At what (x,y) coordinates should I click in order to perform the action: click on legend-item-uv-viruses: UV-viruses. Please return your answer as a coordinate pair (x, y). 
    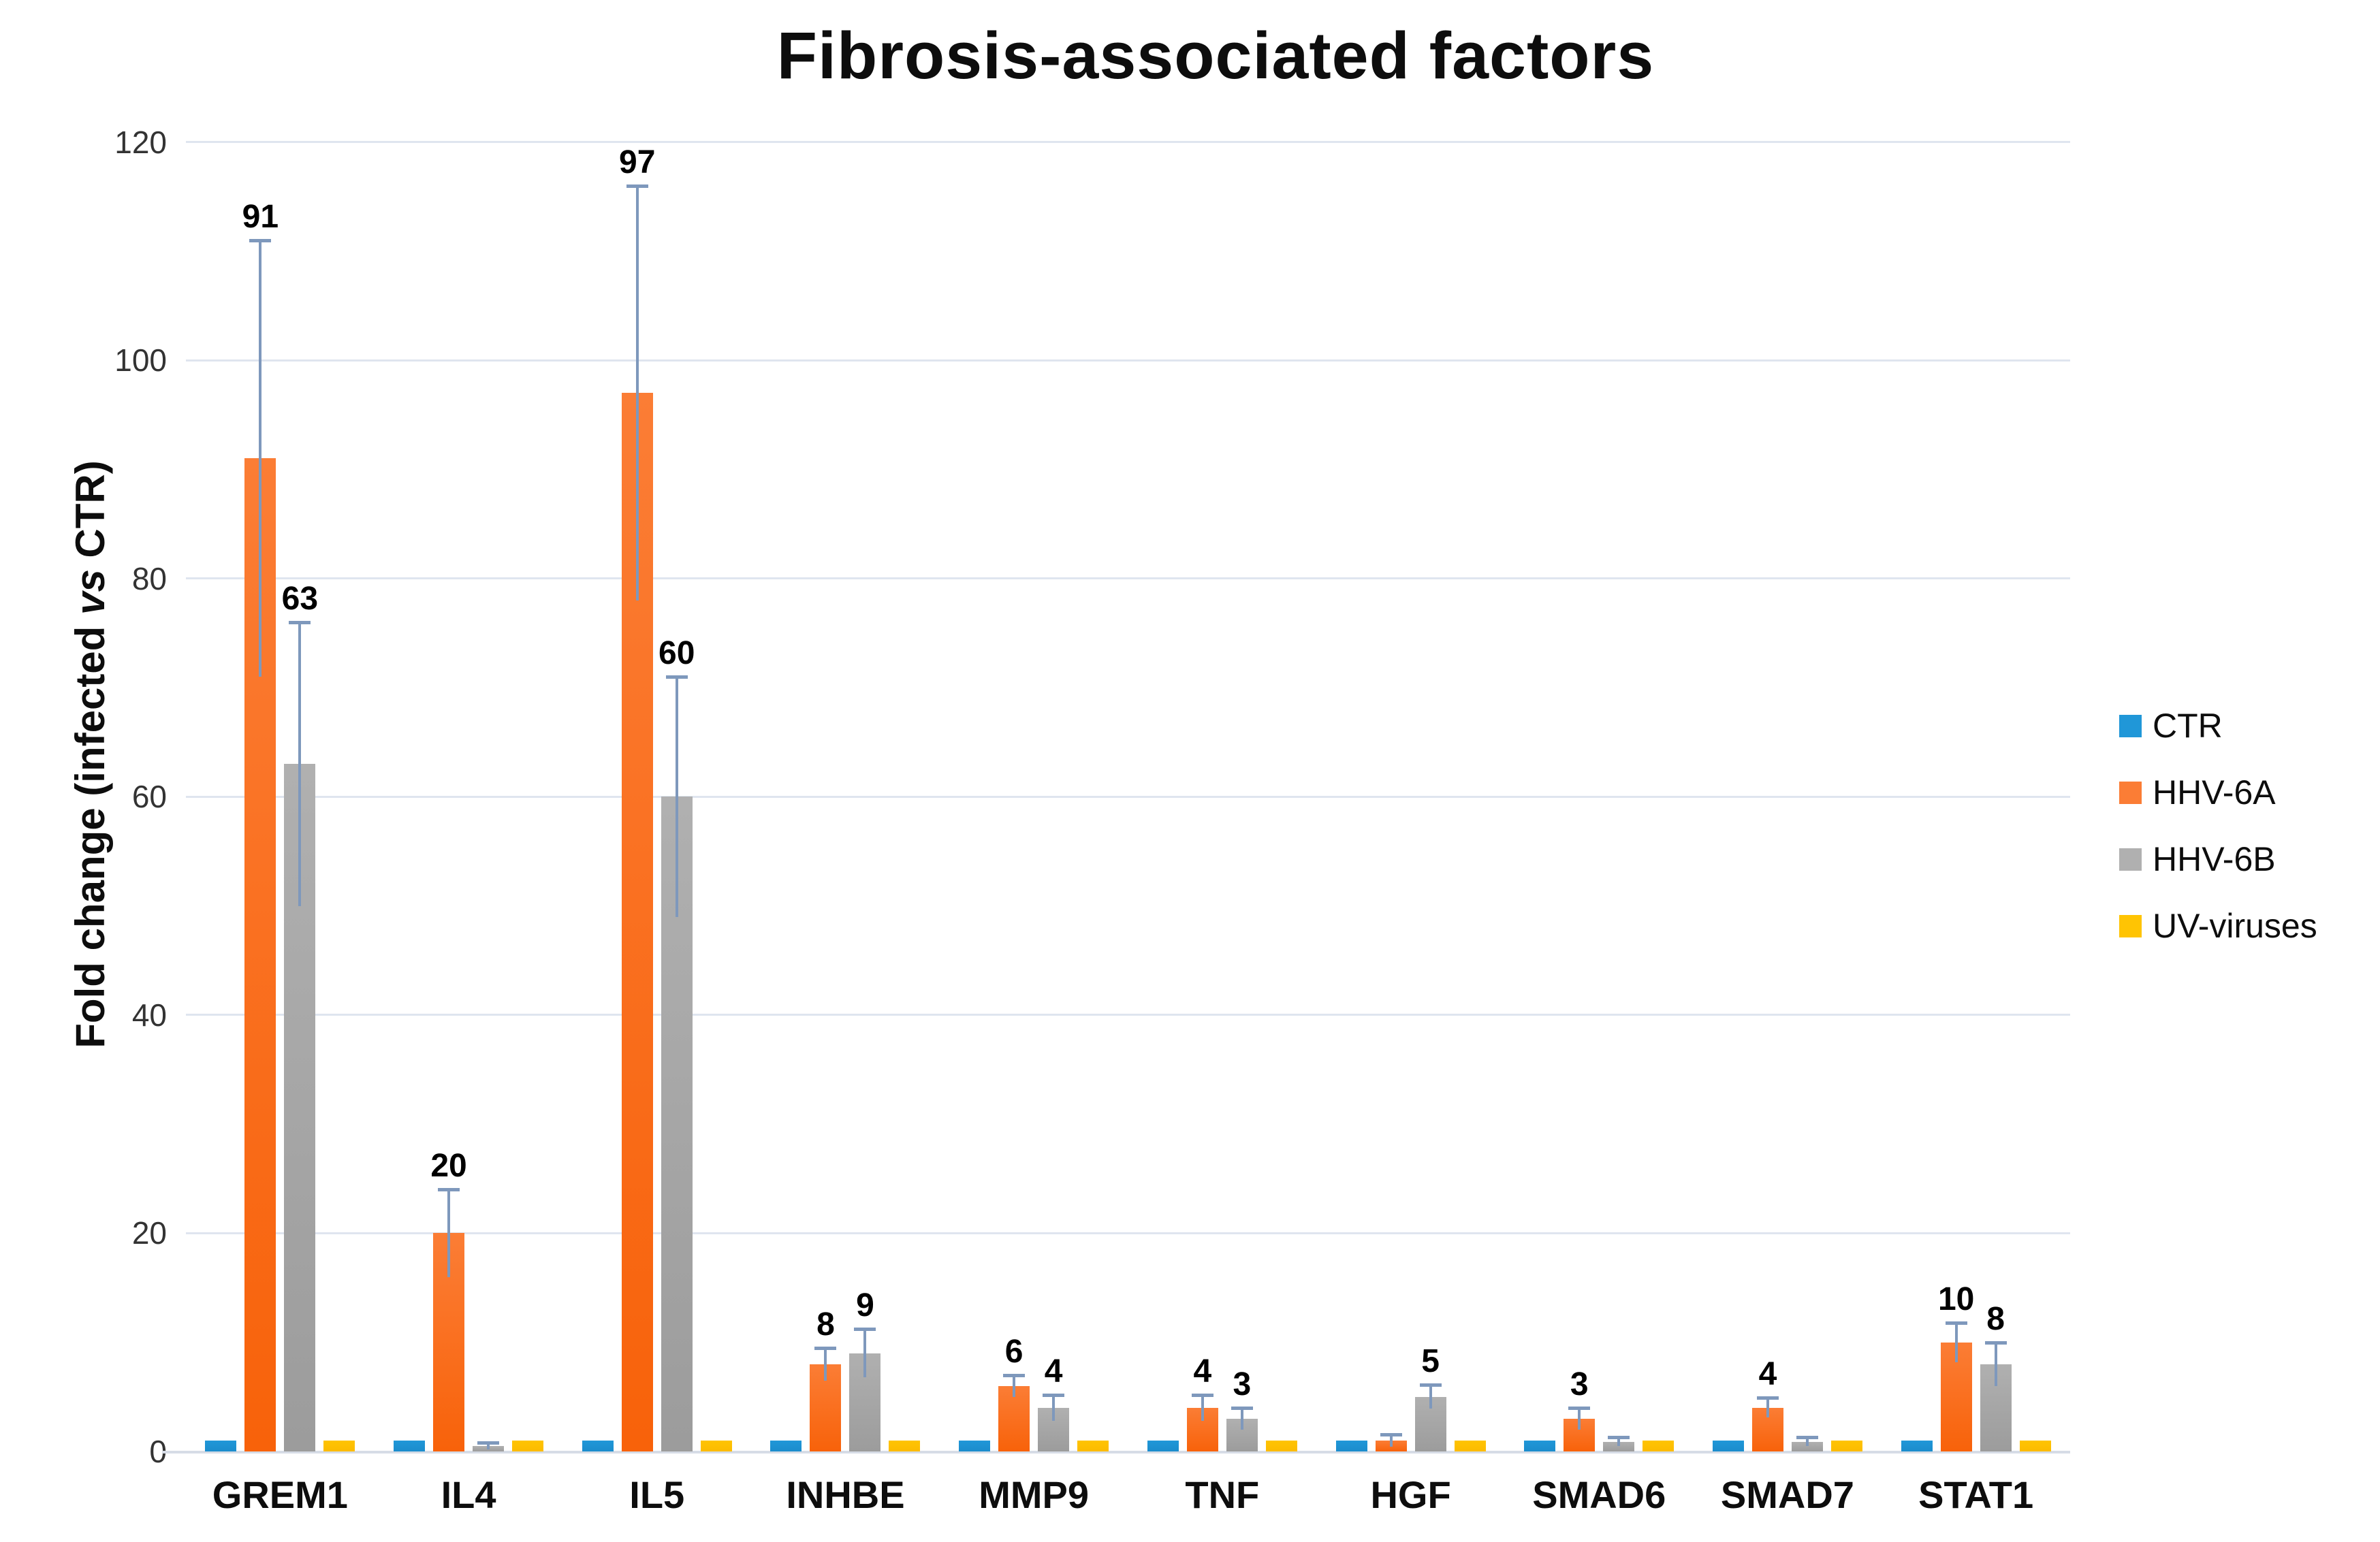
    Looking at the image, I should click on (2218, 926).